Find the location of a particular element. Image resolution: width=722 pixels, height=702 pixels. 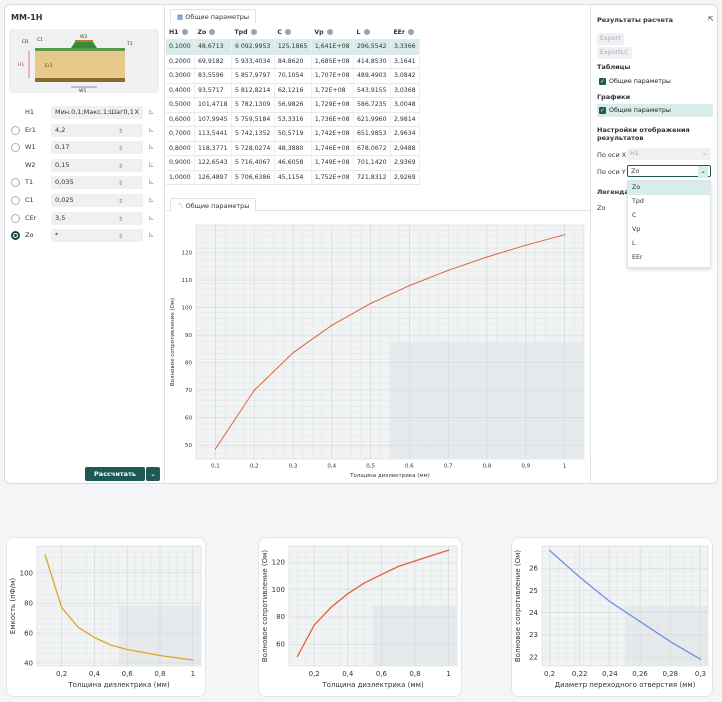

export-lc-button: ExportLC is located at coordinates (614, 53).